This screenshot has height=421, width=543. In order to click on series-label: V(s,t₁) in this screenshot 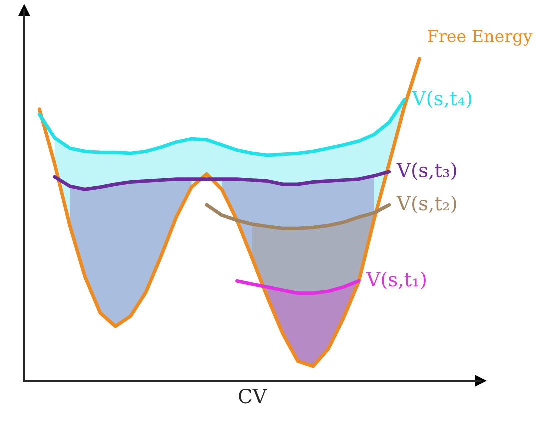, I will do `click(396, 281)`.